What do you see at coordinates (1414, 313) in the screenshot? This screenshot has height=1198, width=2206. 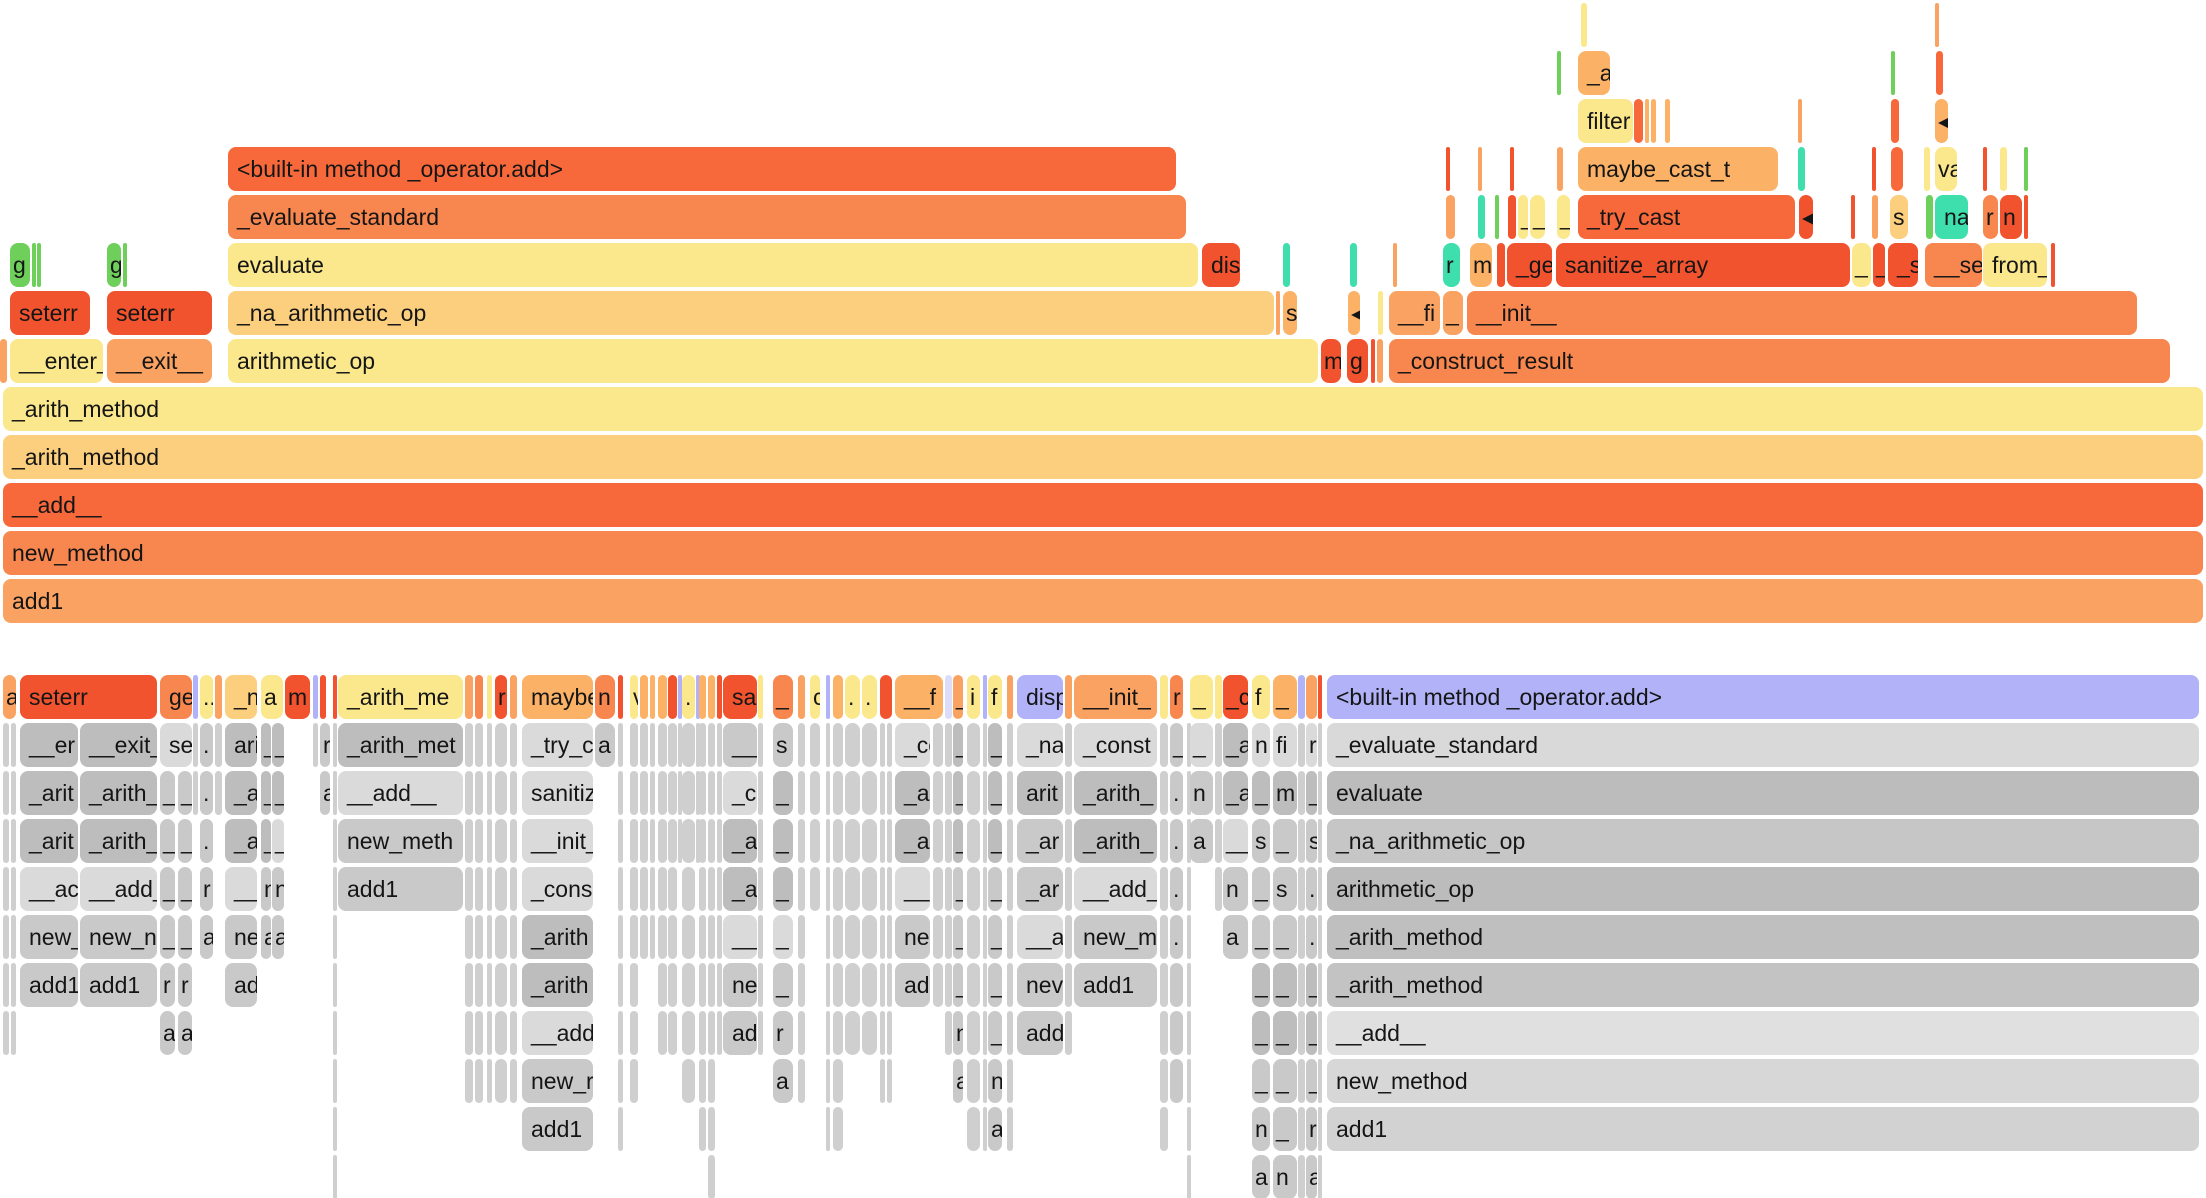 I see `flame-frame-__fi: __fi` at bounding box center [1414, 313].